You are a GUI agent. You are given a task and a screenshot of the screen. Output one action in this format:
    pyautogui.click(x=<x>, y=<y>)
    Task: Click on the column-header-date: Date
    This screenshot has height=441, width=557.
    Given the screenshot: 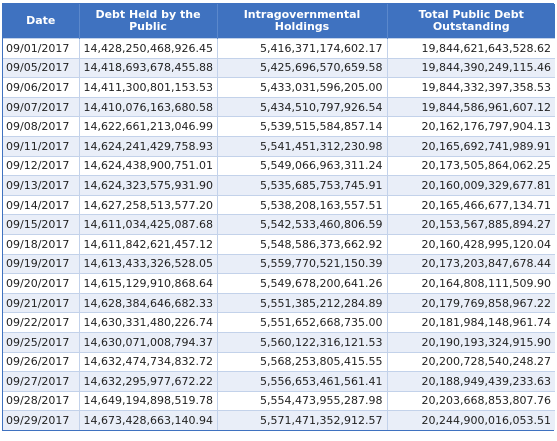 What is the action you would take?
    pyautogui.click(x=41, y=21)
    